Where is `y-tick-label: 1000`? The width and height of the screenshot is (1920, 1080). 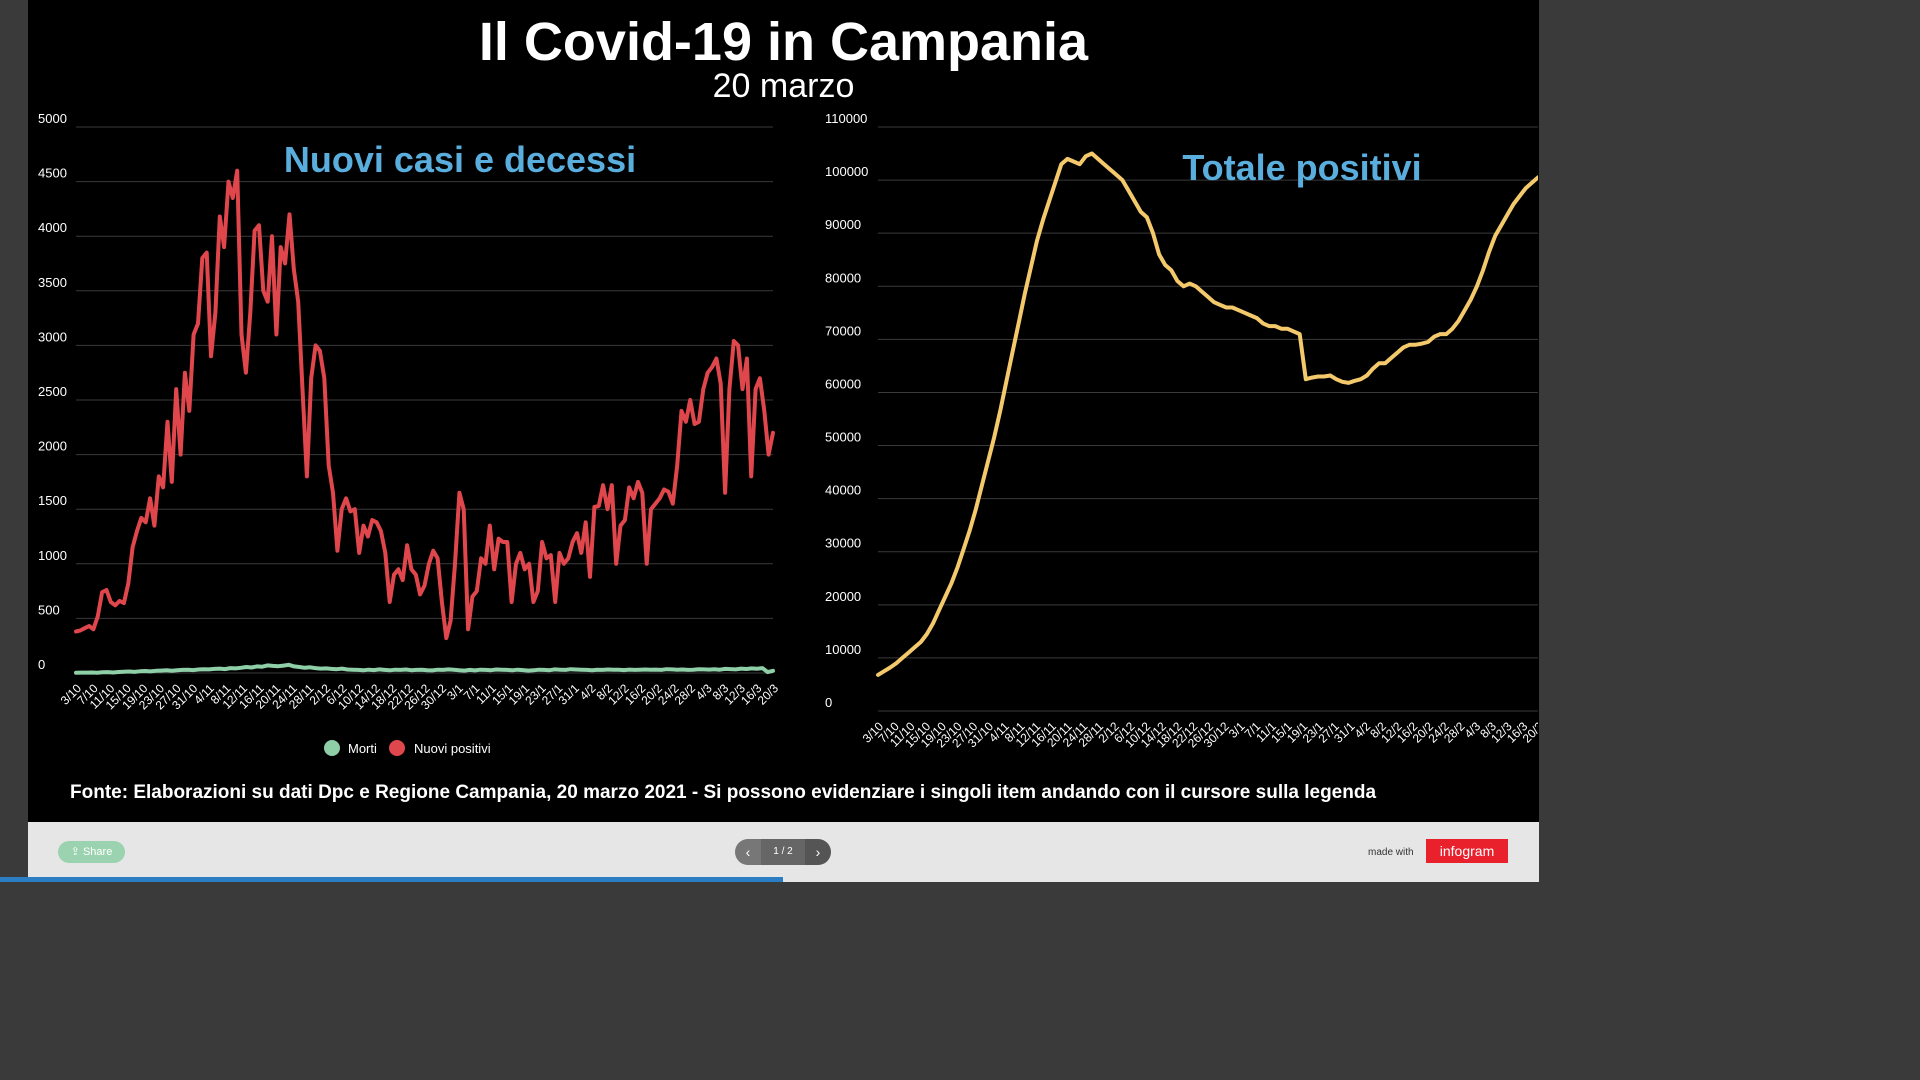 y-tick-label: 1000 is located at coordinates (52, 555).